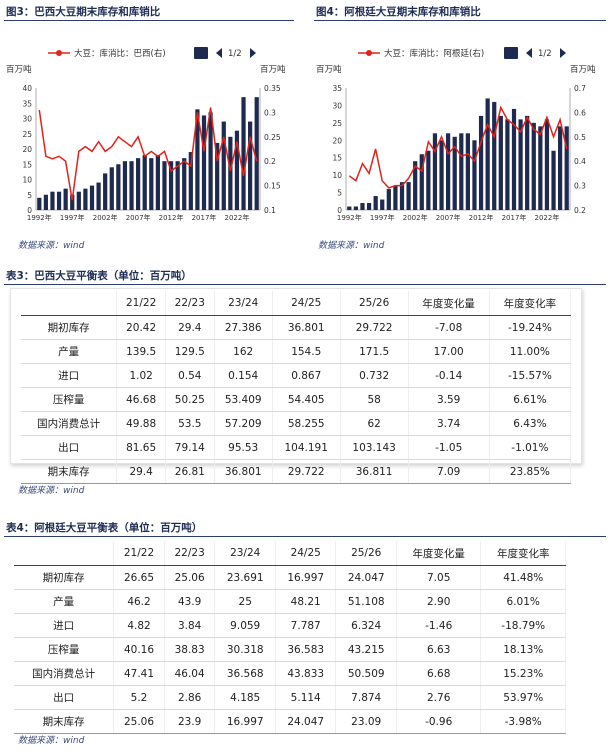  What do you see at coordinates (69, 399) in the screenshot?
I see `row-label: 压榨量` at bounding box center [69, 399].